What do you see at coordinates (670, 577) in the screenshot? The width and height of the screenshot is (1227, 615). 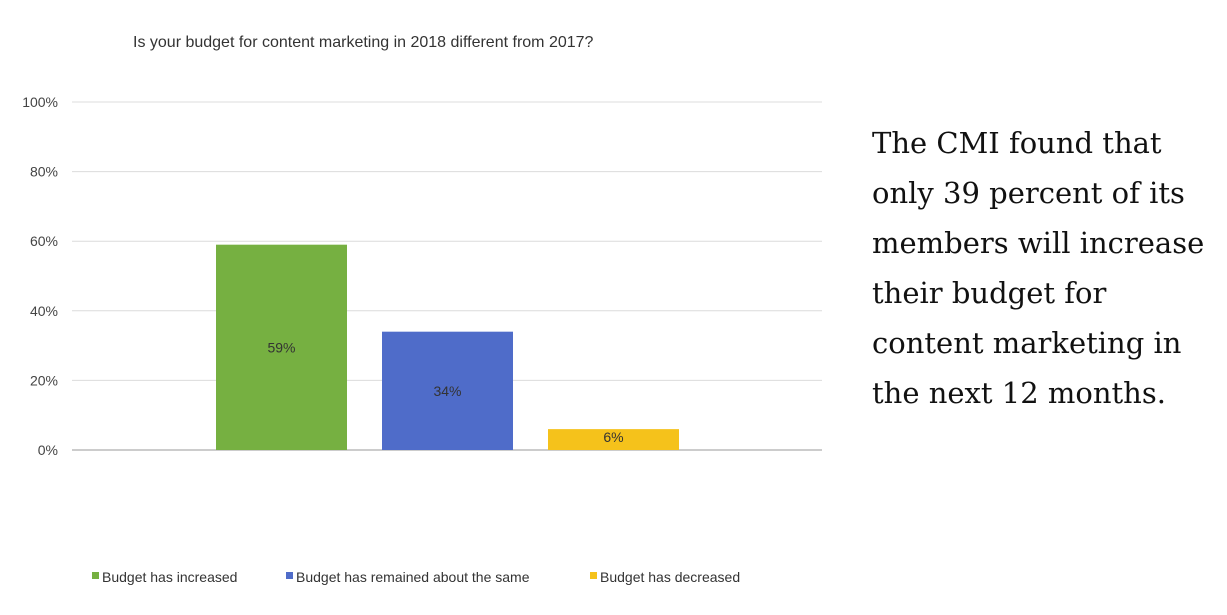 I see `legend-label: Budget has decreased` at bounding box center [670, 577].